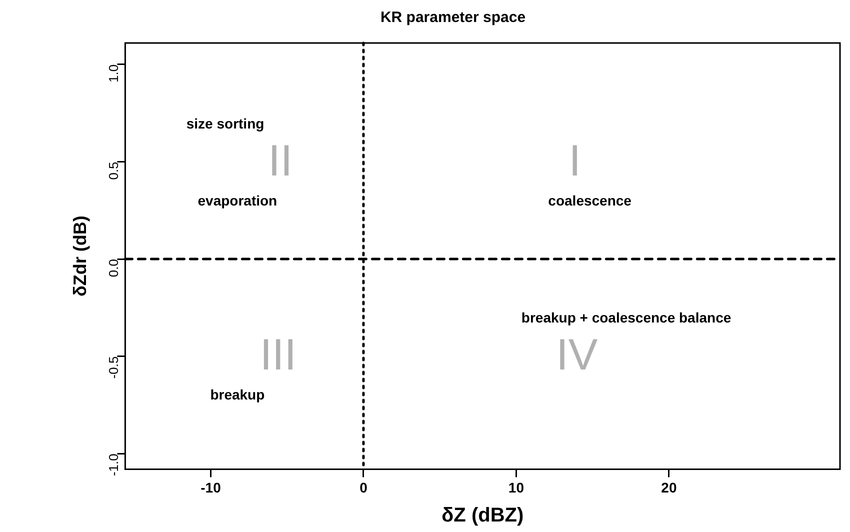 The image size is (850, 532). What do you see at coordinates (577, 355) in the screenshot?
I see `annotation: IV` at bounding box center [577, 355].